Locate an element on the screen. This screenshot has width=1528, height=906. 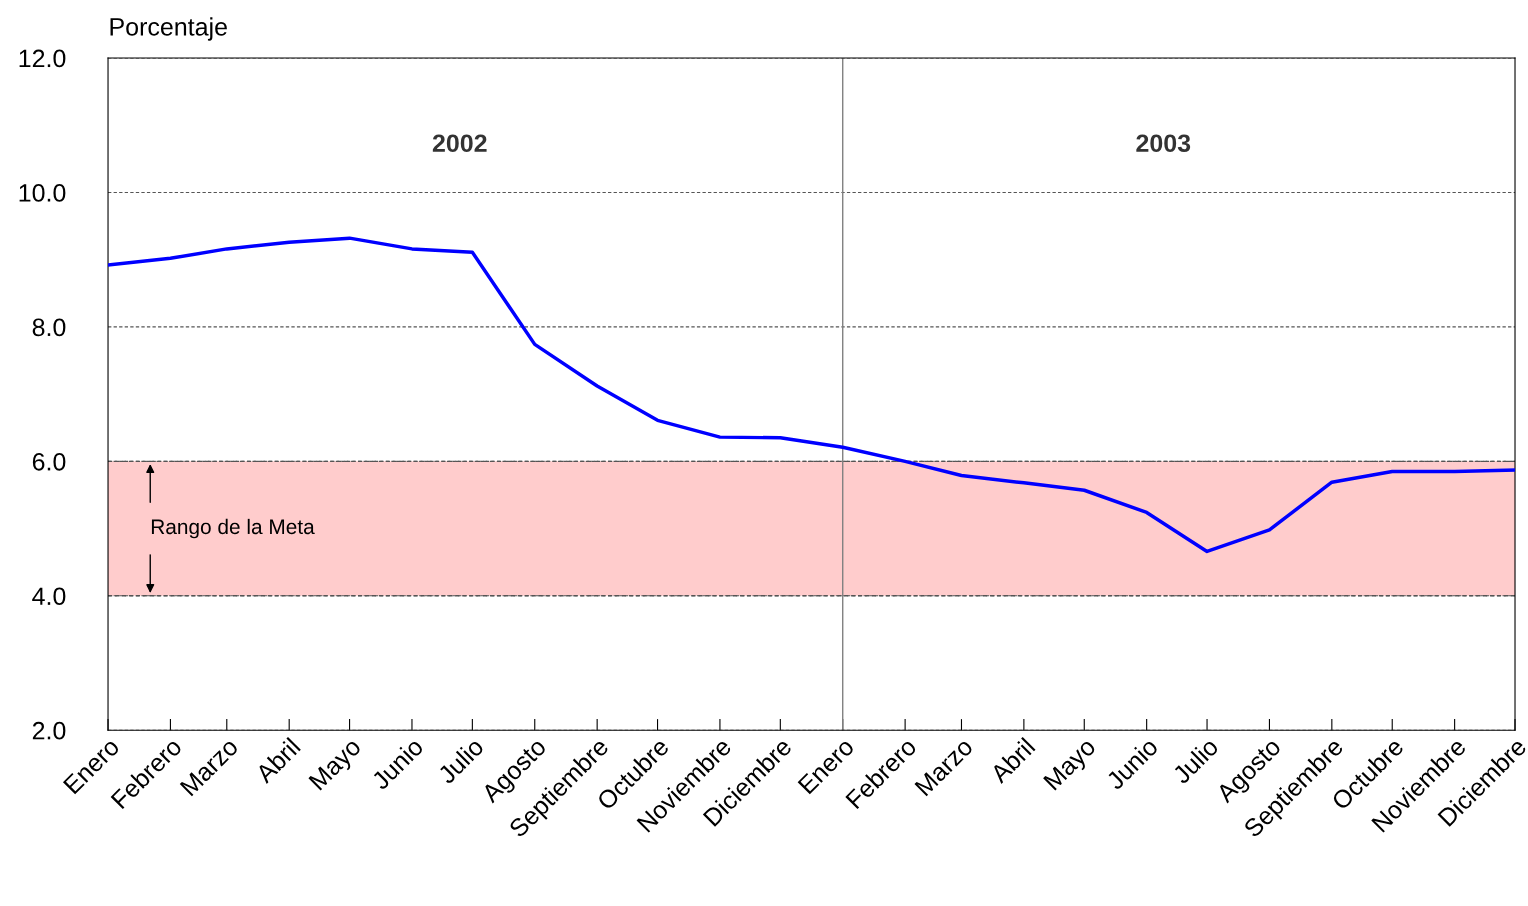
y-tick-label: 8.0 is located at coordinates (49, 327).